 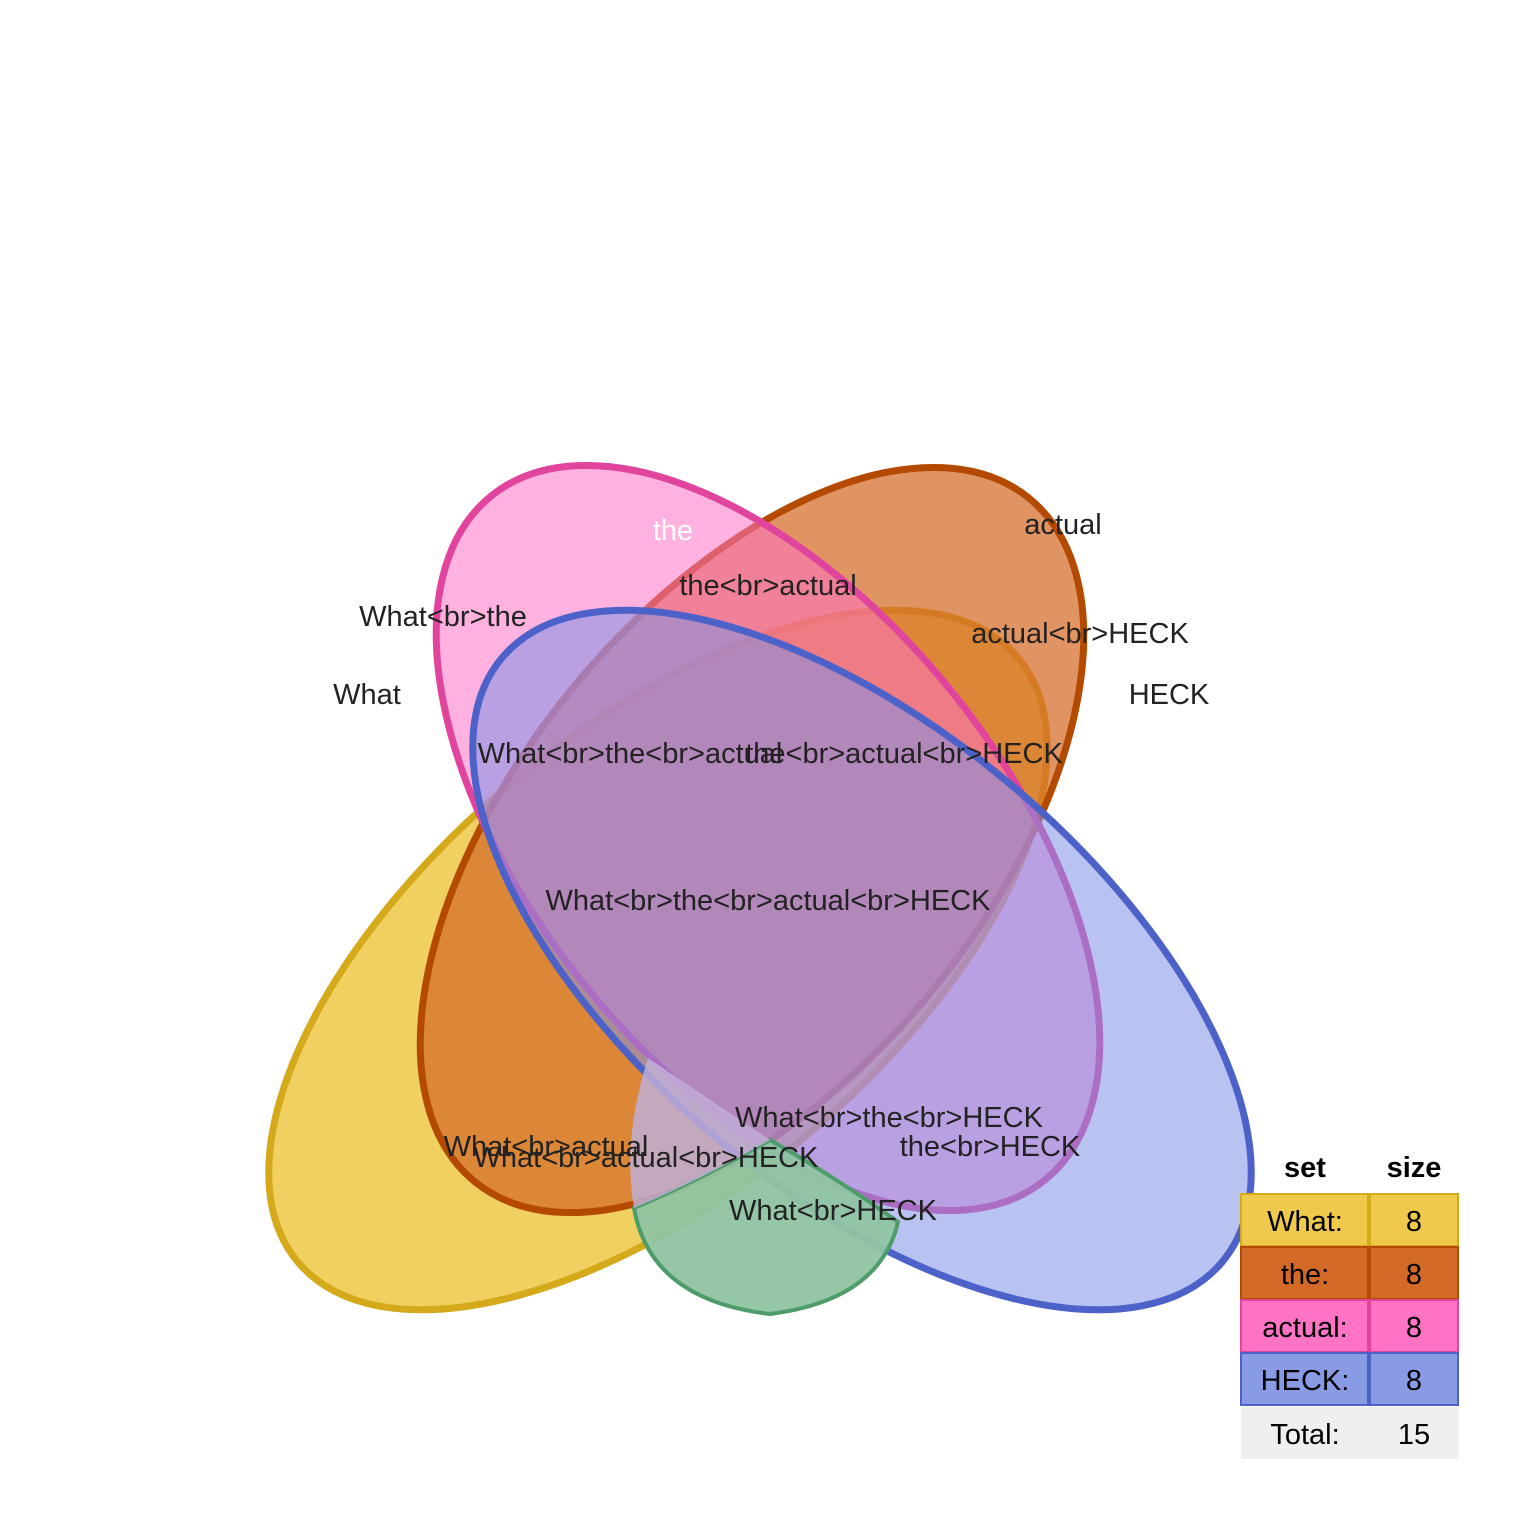 What do you see at coordinates (630, 754) in the screenshot?
I see `label-what-the-actual: What<br>the<br>actual` at bounding box center [630, 754].